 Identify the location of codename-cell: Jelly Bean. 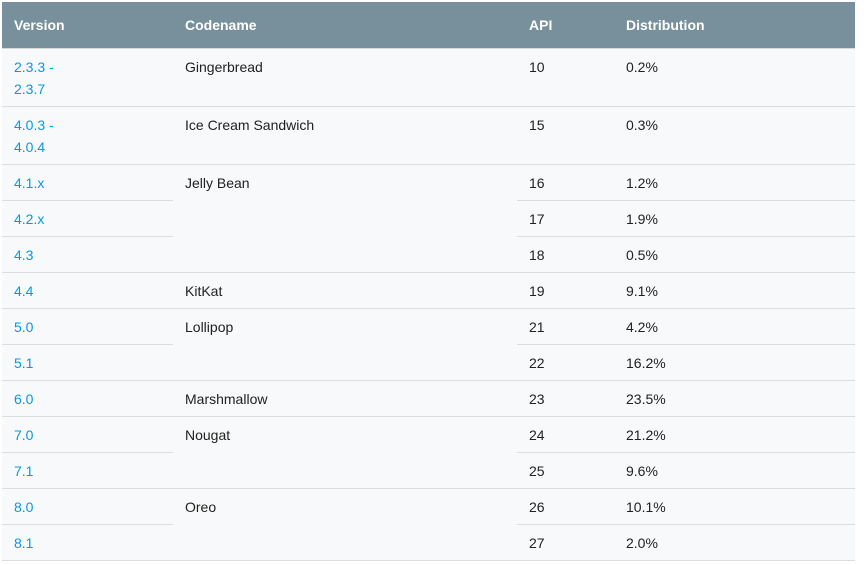
(345, 218).